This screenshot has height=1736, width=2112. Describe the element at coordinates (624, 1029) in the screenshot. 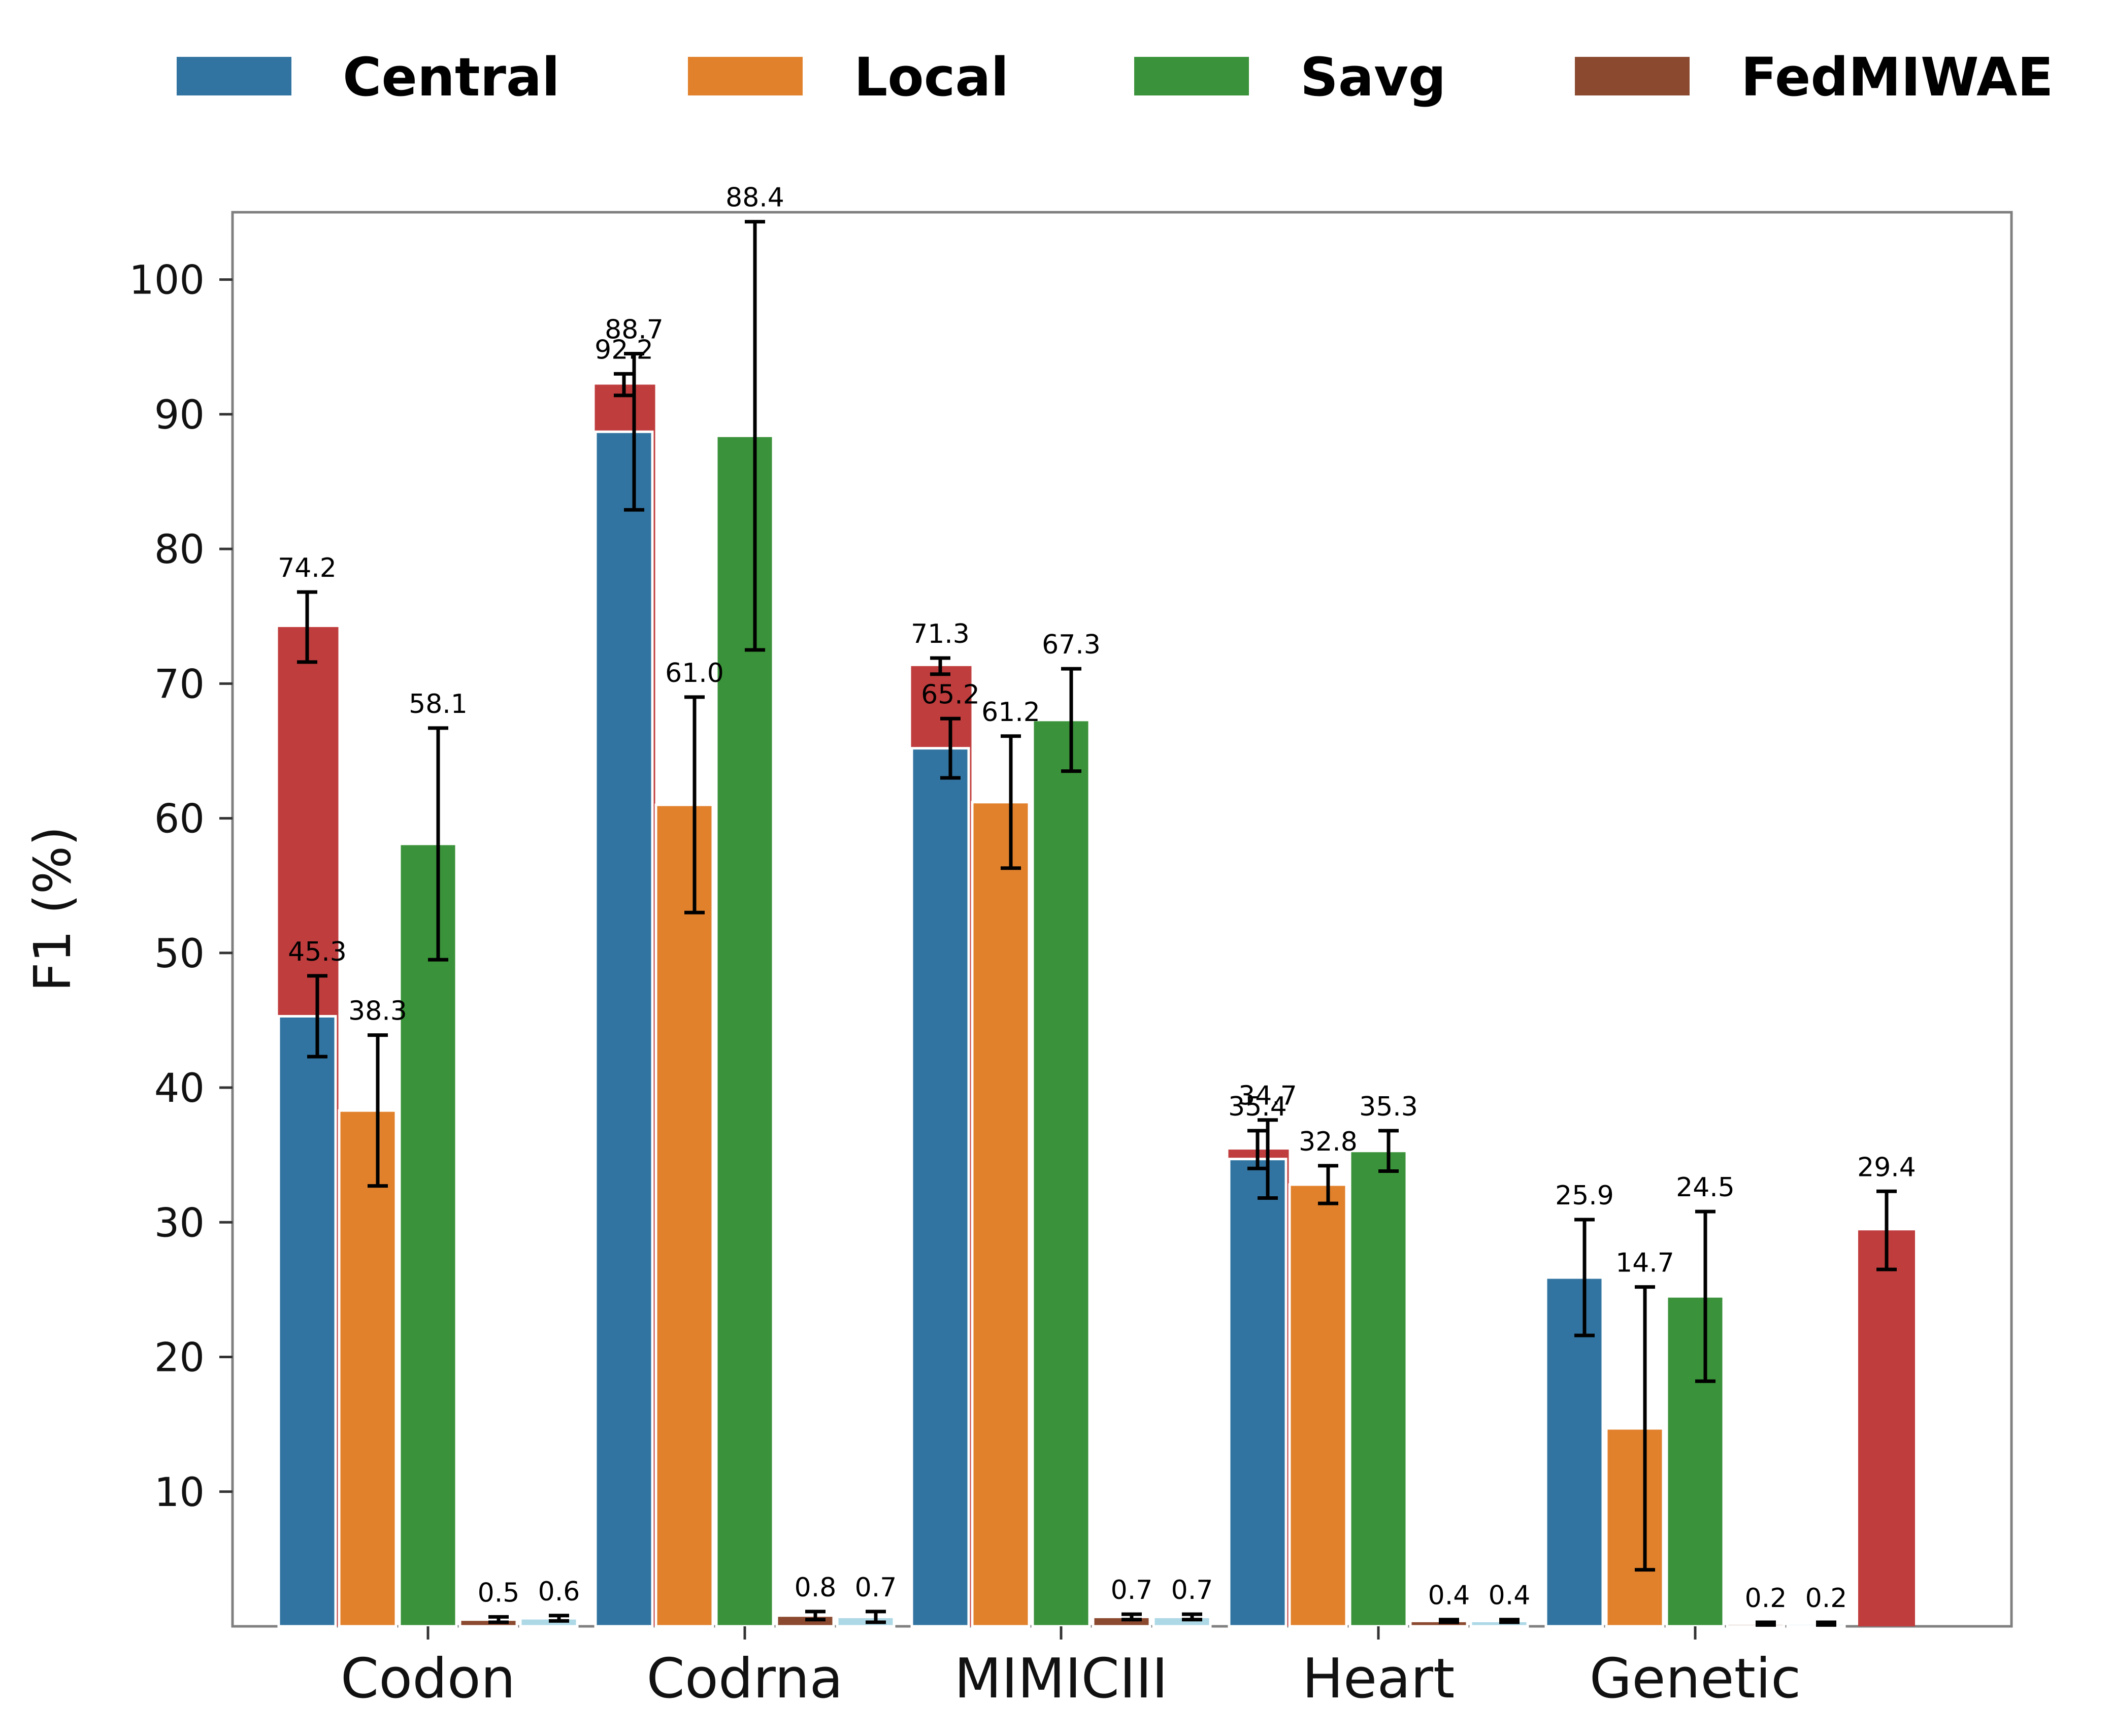

I see `bar-central-codrna` at that location.